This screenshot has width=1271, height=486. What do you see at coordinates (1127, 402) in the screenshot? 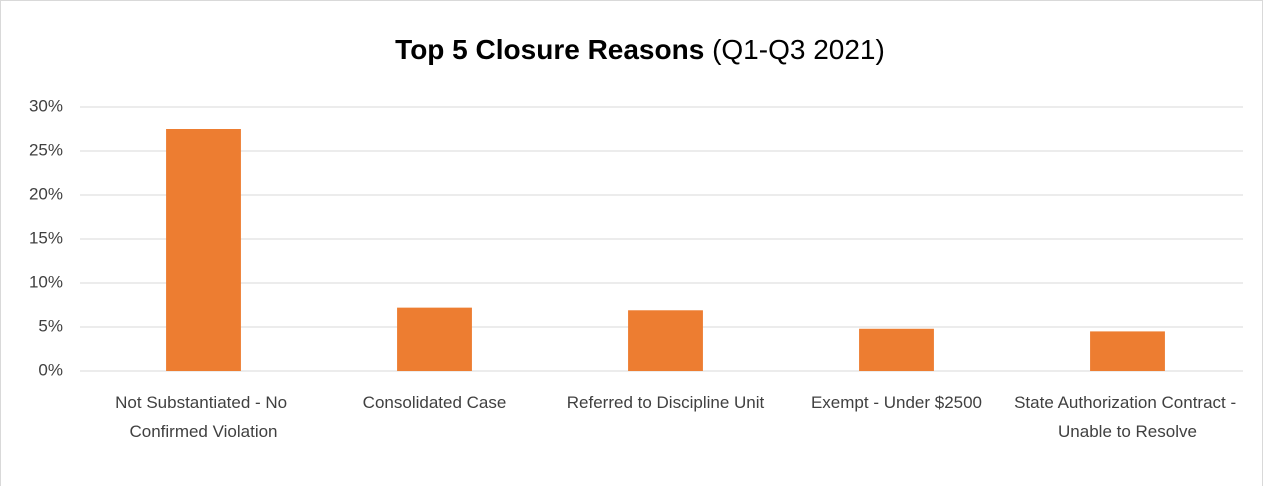
I see `x-tick-label-line: State Authorization Contract -` at bounding box center [1127, 402].